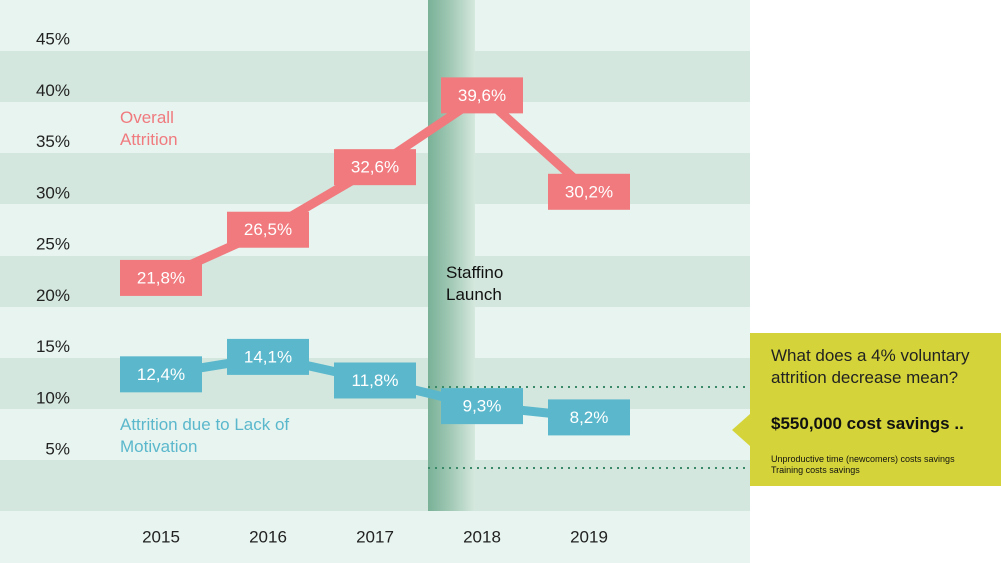  I want to click on x-tick-label: 2016, so click(268, 536).